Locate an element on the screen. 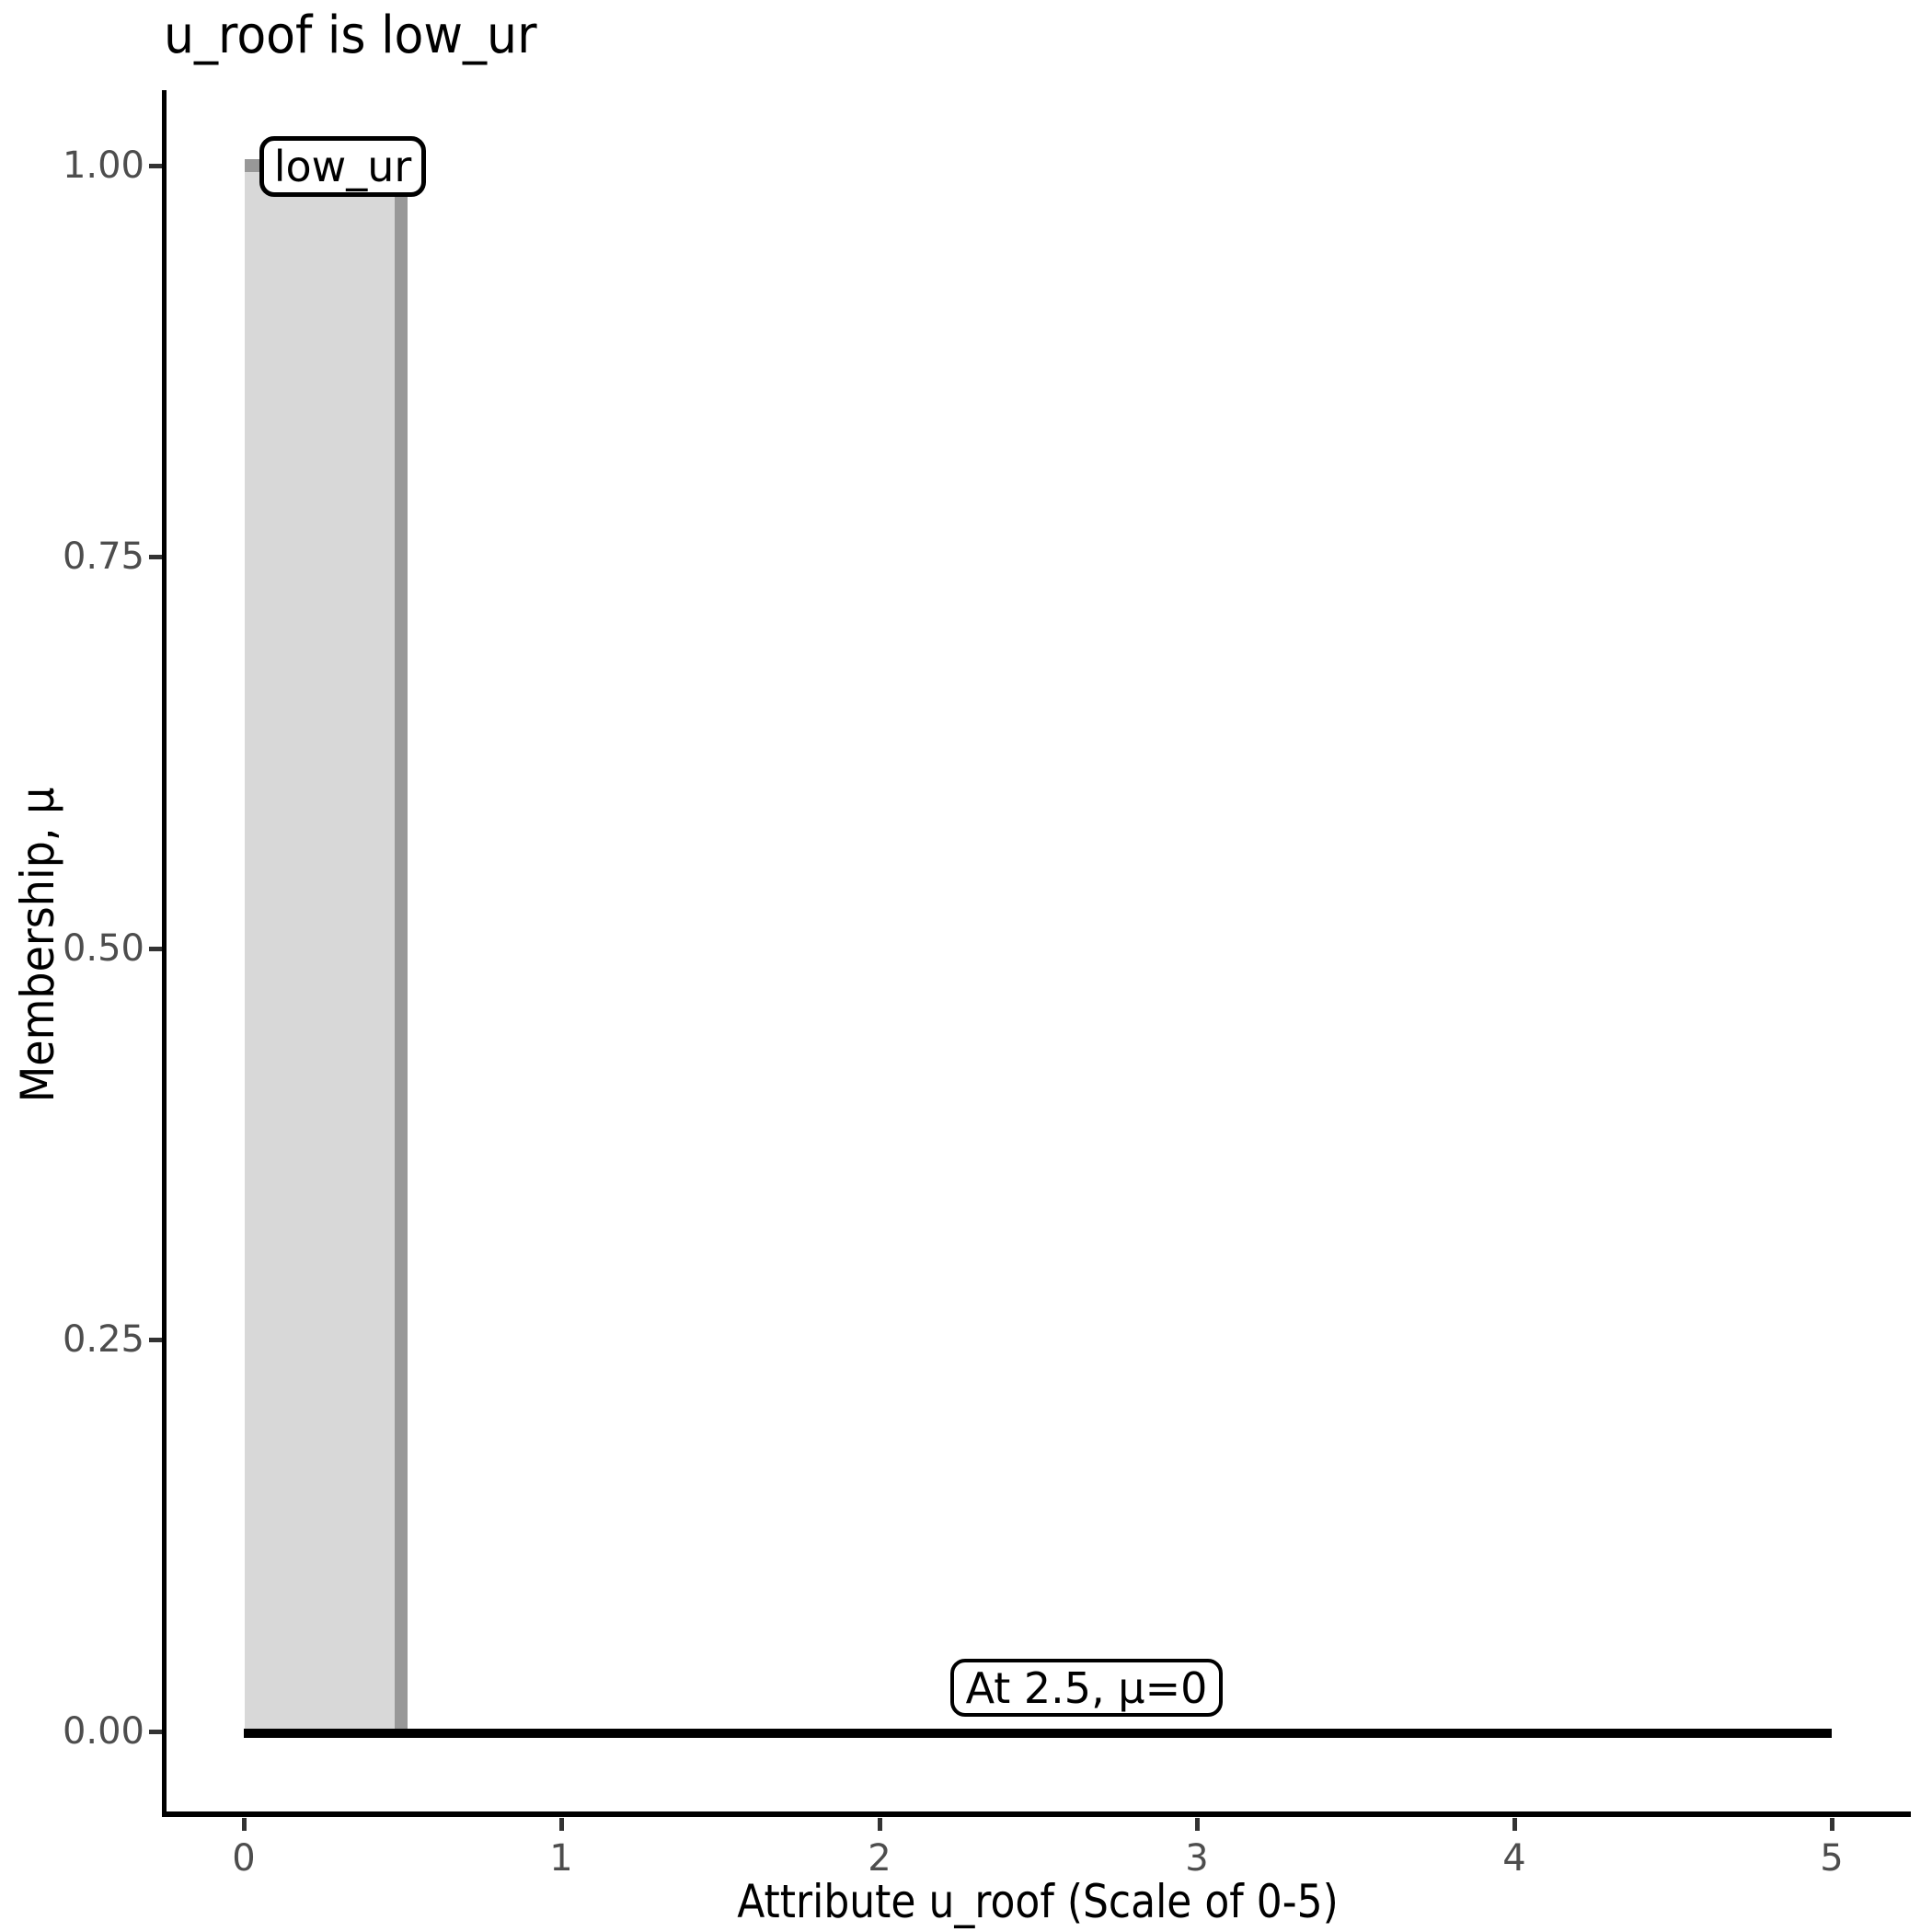 The image size is (1932, 1932). y-tick-0.75 is located at coordinates (155, 557).